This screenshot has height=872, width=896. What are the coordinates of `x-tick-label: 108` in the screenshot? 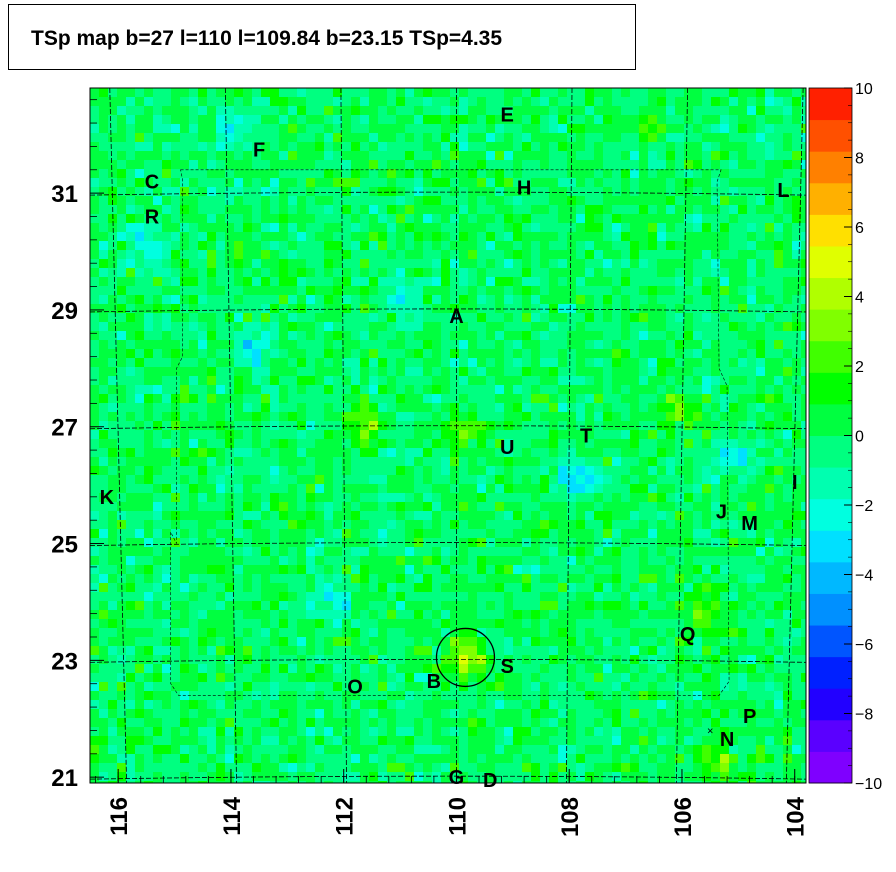 It's located at (570, 817).